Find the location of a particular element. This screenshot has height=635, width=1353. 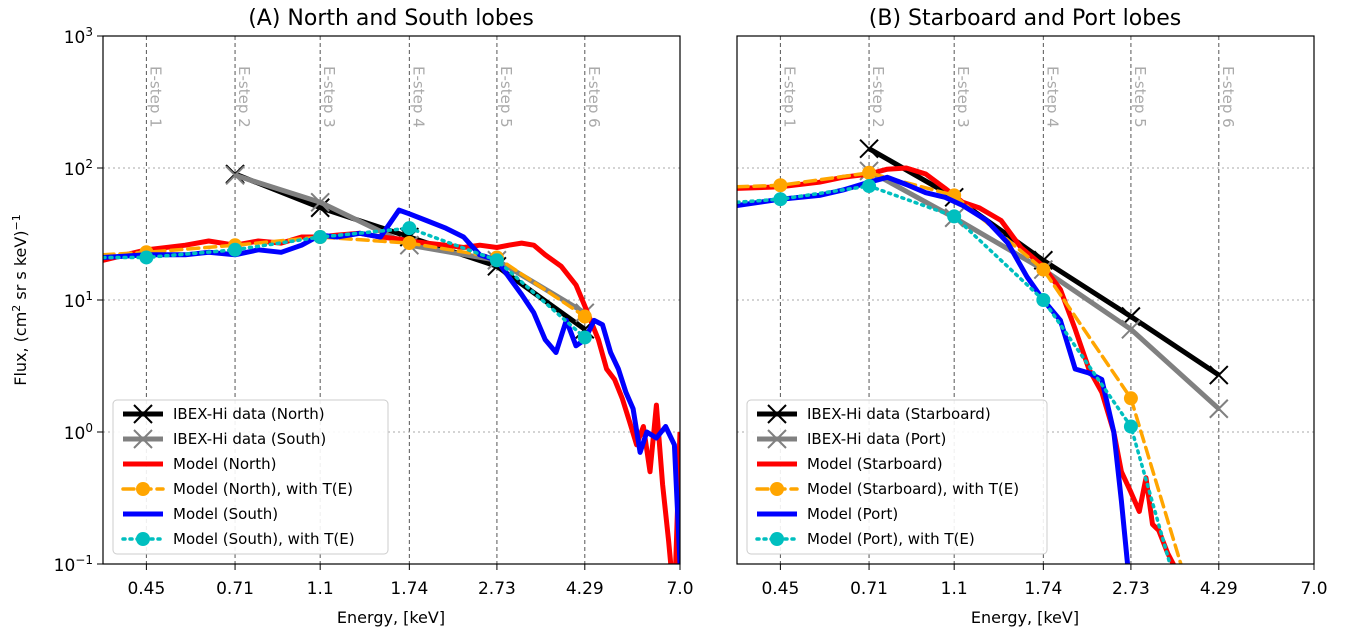

estep-label-a-6: E-step 6 is located at coordinates (594, 97).